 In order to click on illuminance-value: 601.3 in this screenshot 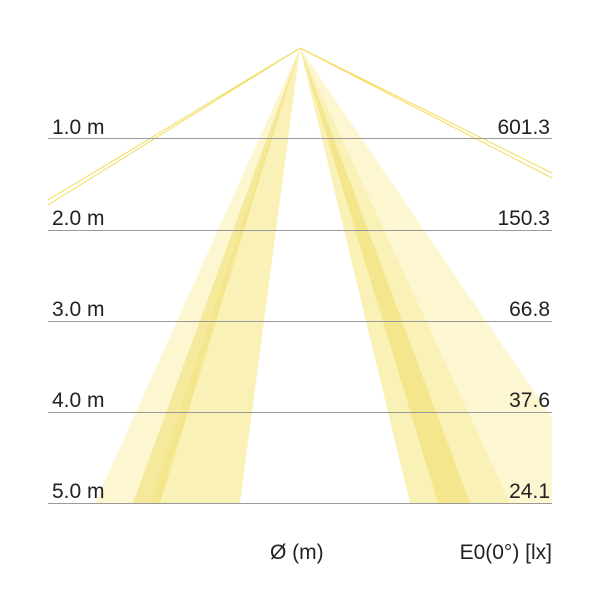, I will do `click(523, 127)`.